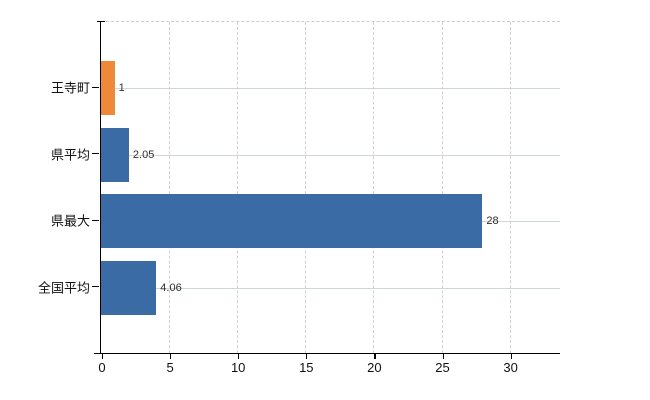  I want to click on bar-value-label: 28, so click(492, 221).